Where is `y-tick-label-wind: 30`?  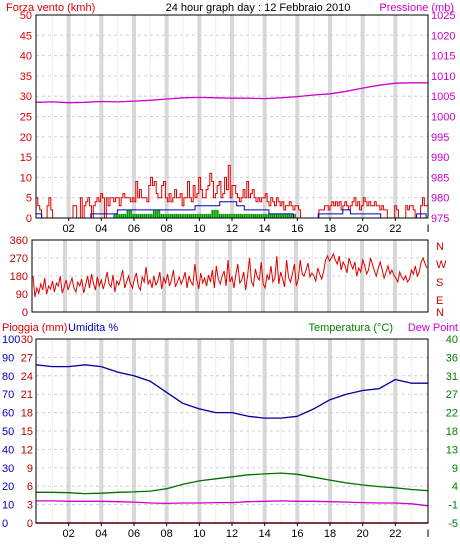
y-tick-label-wind: 30 is located at coordinates (26, 97).